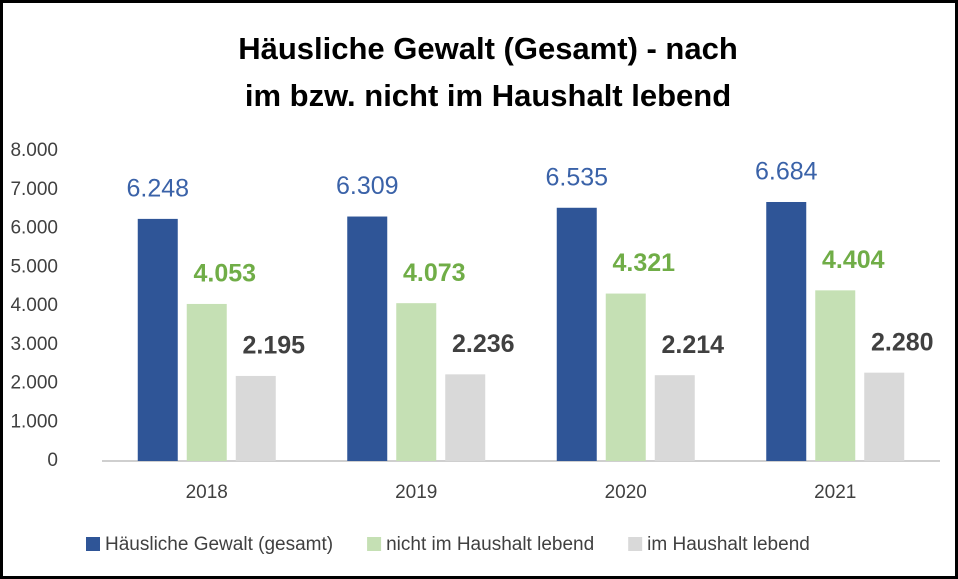 This screenshot has width=958, height=579. I want to click on y-tick-label: 0, so click(52, 460).